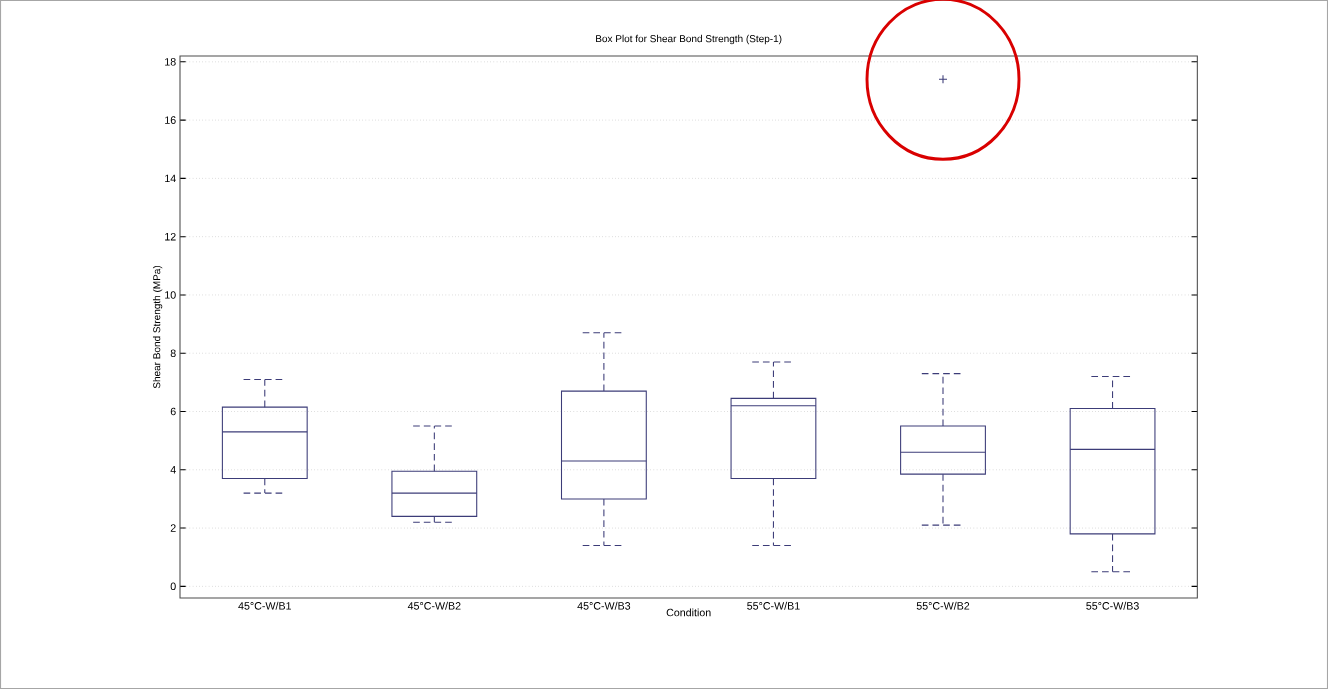  I want to click on x-tick-label: 45°C-W/B3, so click(604, 605).